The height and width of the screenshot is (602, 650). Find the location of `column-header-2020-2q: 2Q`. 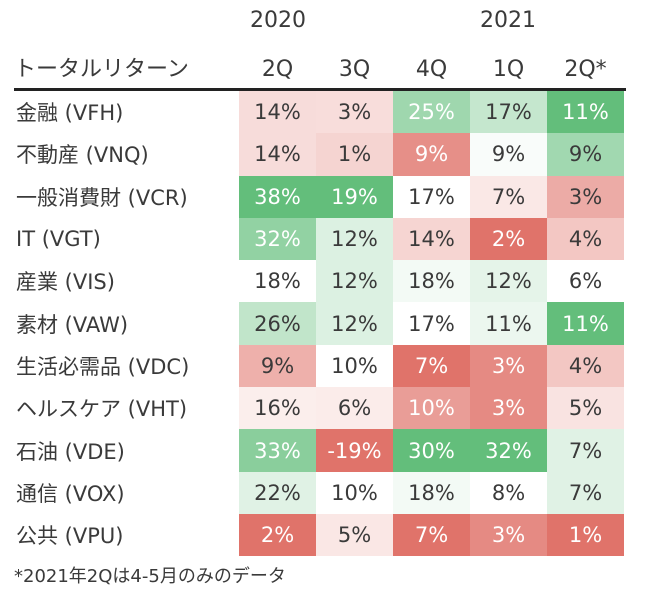

column-header-2020-2q: 2Q is located at coordinates (277, 69).